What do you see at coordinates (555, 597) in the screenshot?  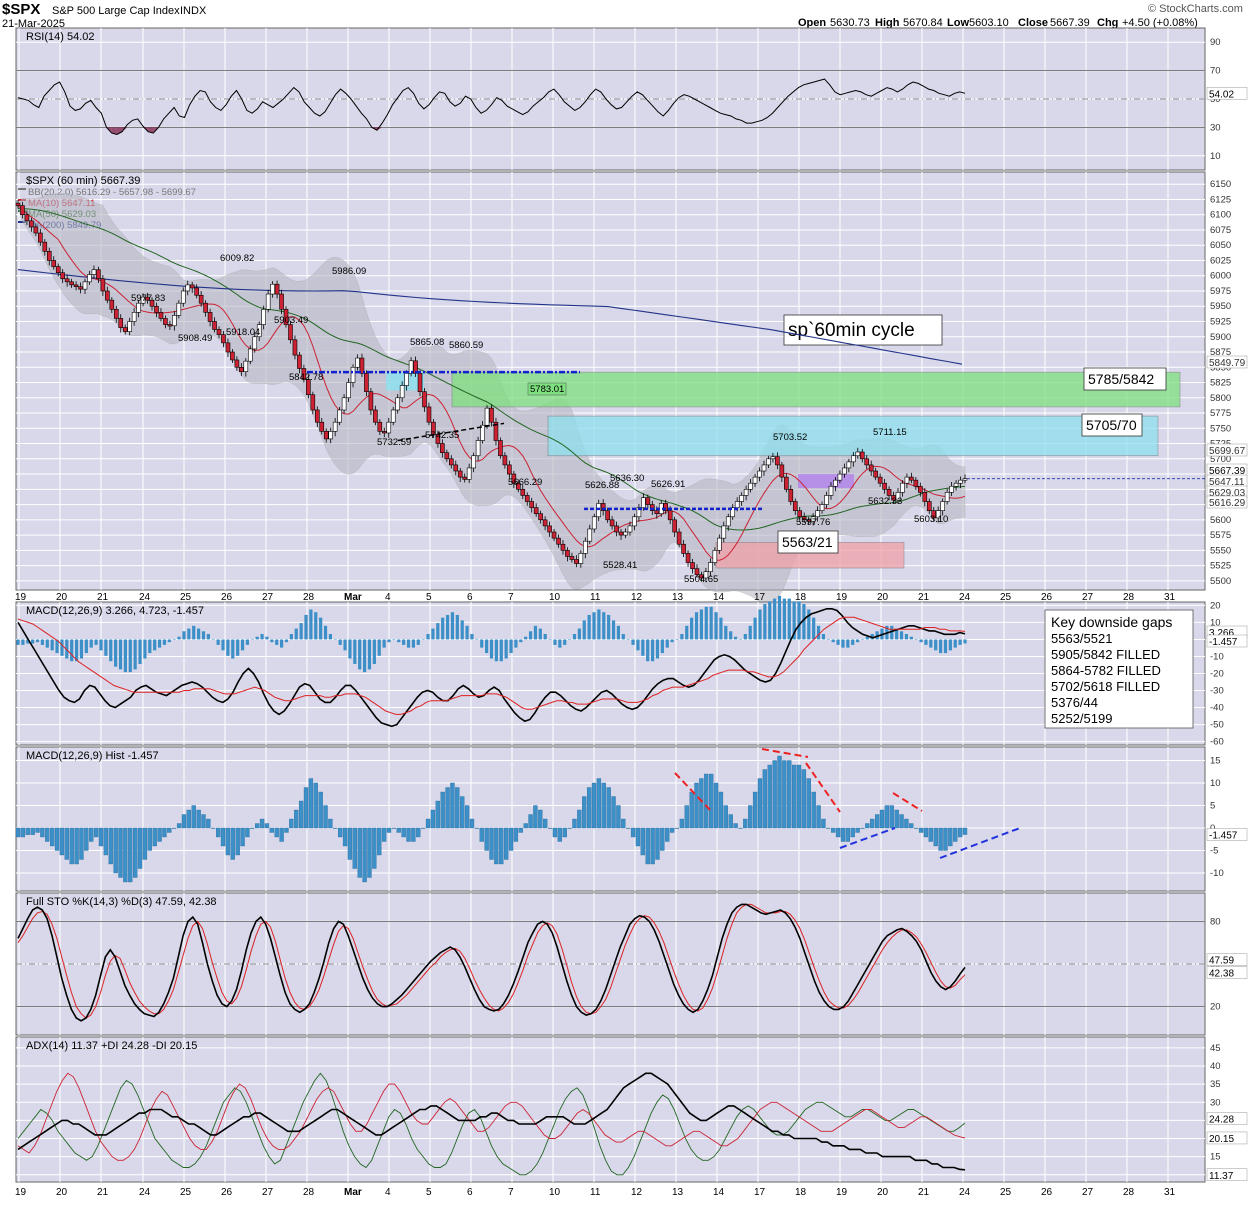 I see `x-axis-label: 10` at bounding box center [555, 597].